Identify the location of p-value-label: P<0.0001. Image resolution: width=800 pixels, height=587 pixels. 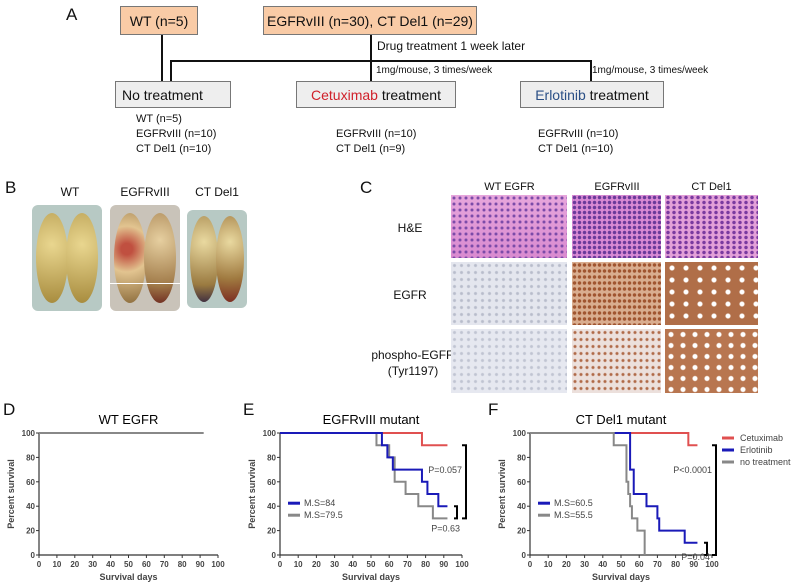
(692, 470).